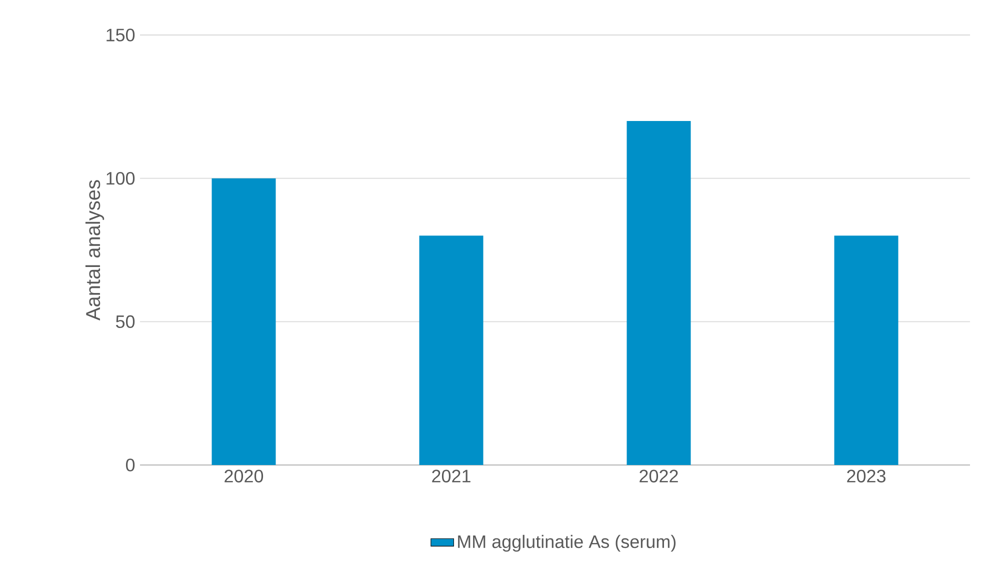 Image resolution: width=987 pixels, height=578 pixels. What do you see at coordinates (451, 476) in the screenshot?
I see `x-tick-label: 2021` at bounding box center [451, 476].